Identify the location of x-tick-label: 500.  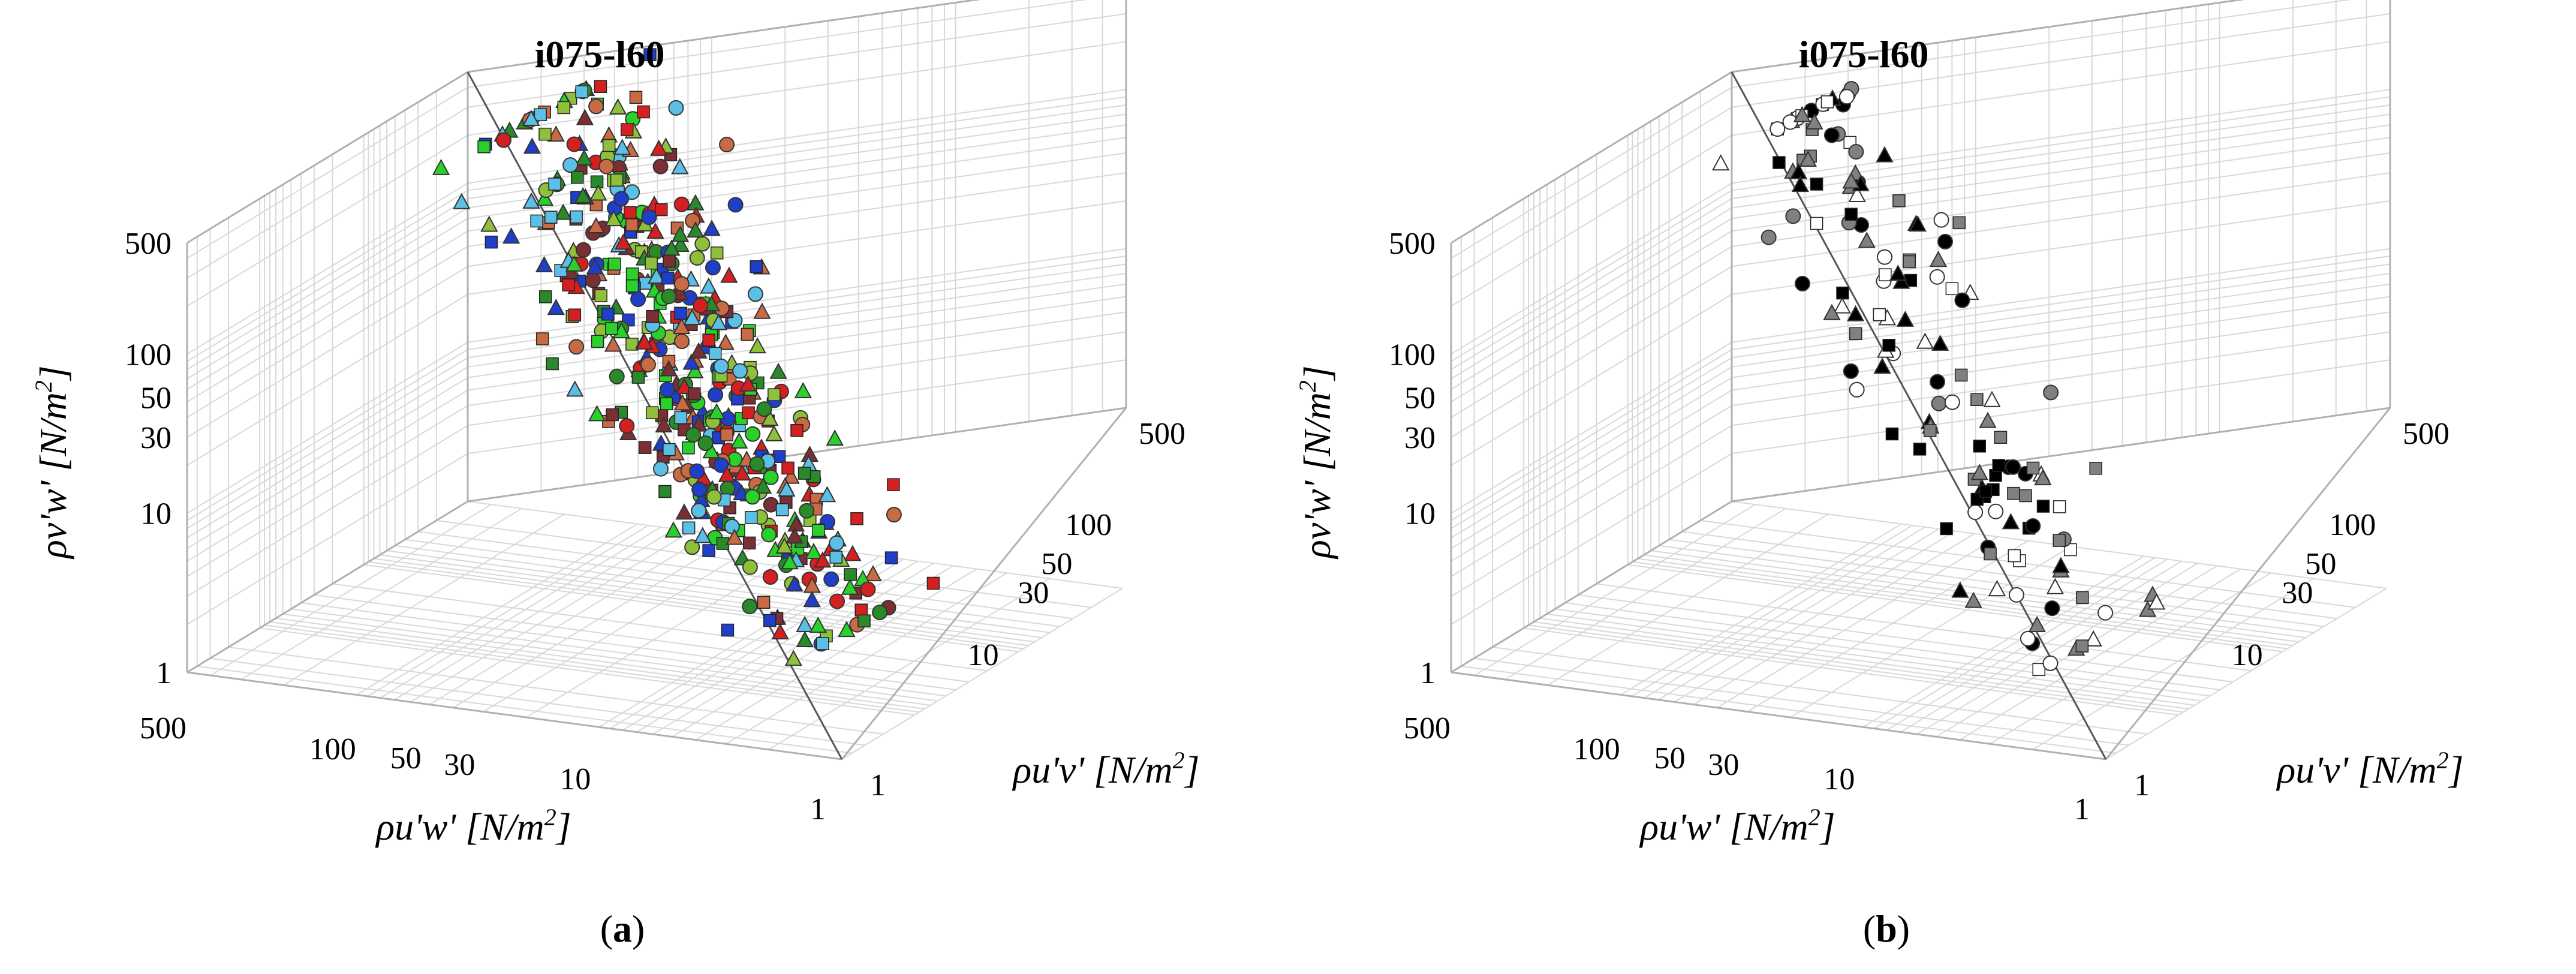
(163, 728).